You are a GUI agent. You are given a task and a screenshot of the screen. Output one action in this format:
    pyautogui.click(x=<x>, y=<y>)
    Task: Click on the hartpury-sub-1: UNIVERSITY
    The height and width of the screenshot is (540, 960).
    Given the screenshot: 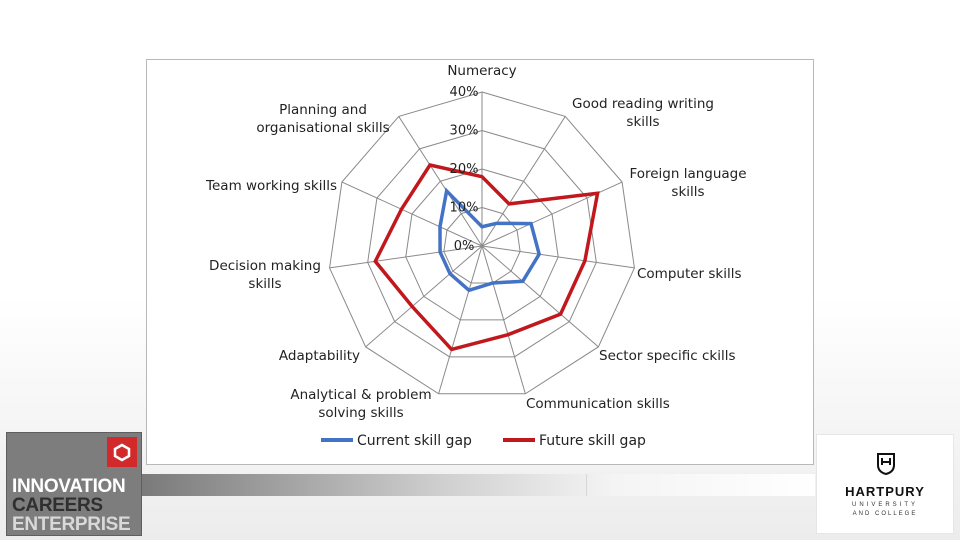 What is the action you would take?
    pyautogui.click(x=884, y=505)
    